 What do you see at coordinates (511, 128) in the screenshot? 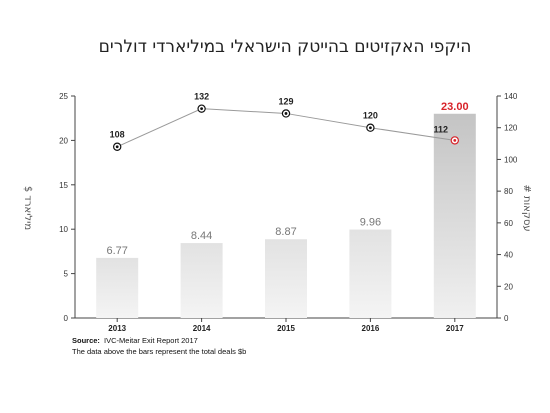
I see `y-right-tick-label: 120` at bounding box center [511, 128].